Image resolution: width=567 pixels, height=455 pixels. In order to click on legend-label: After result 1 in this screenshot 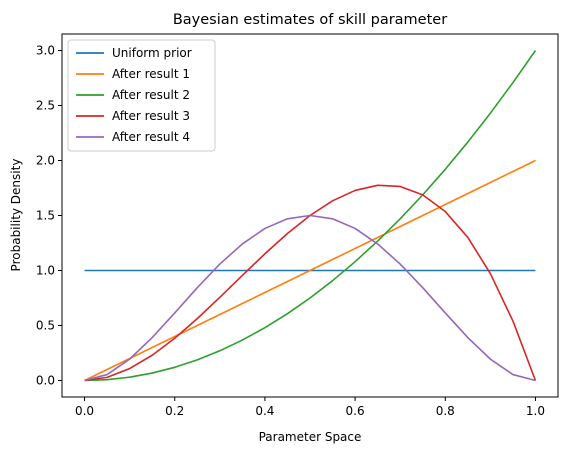, I will do `click(151, 74)`.